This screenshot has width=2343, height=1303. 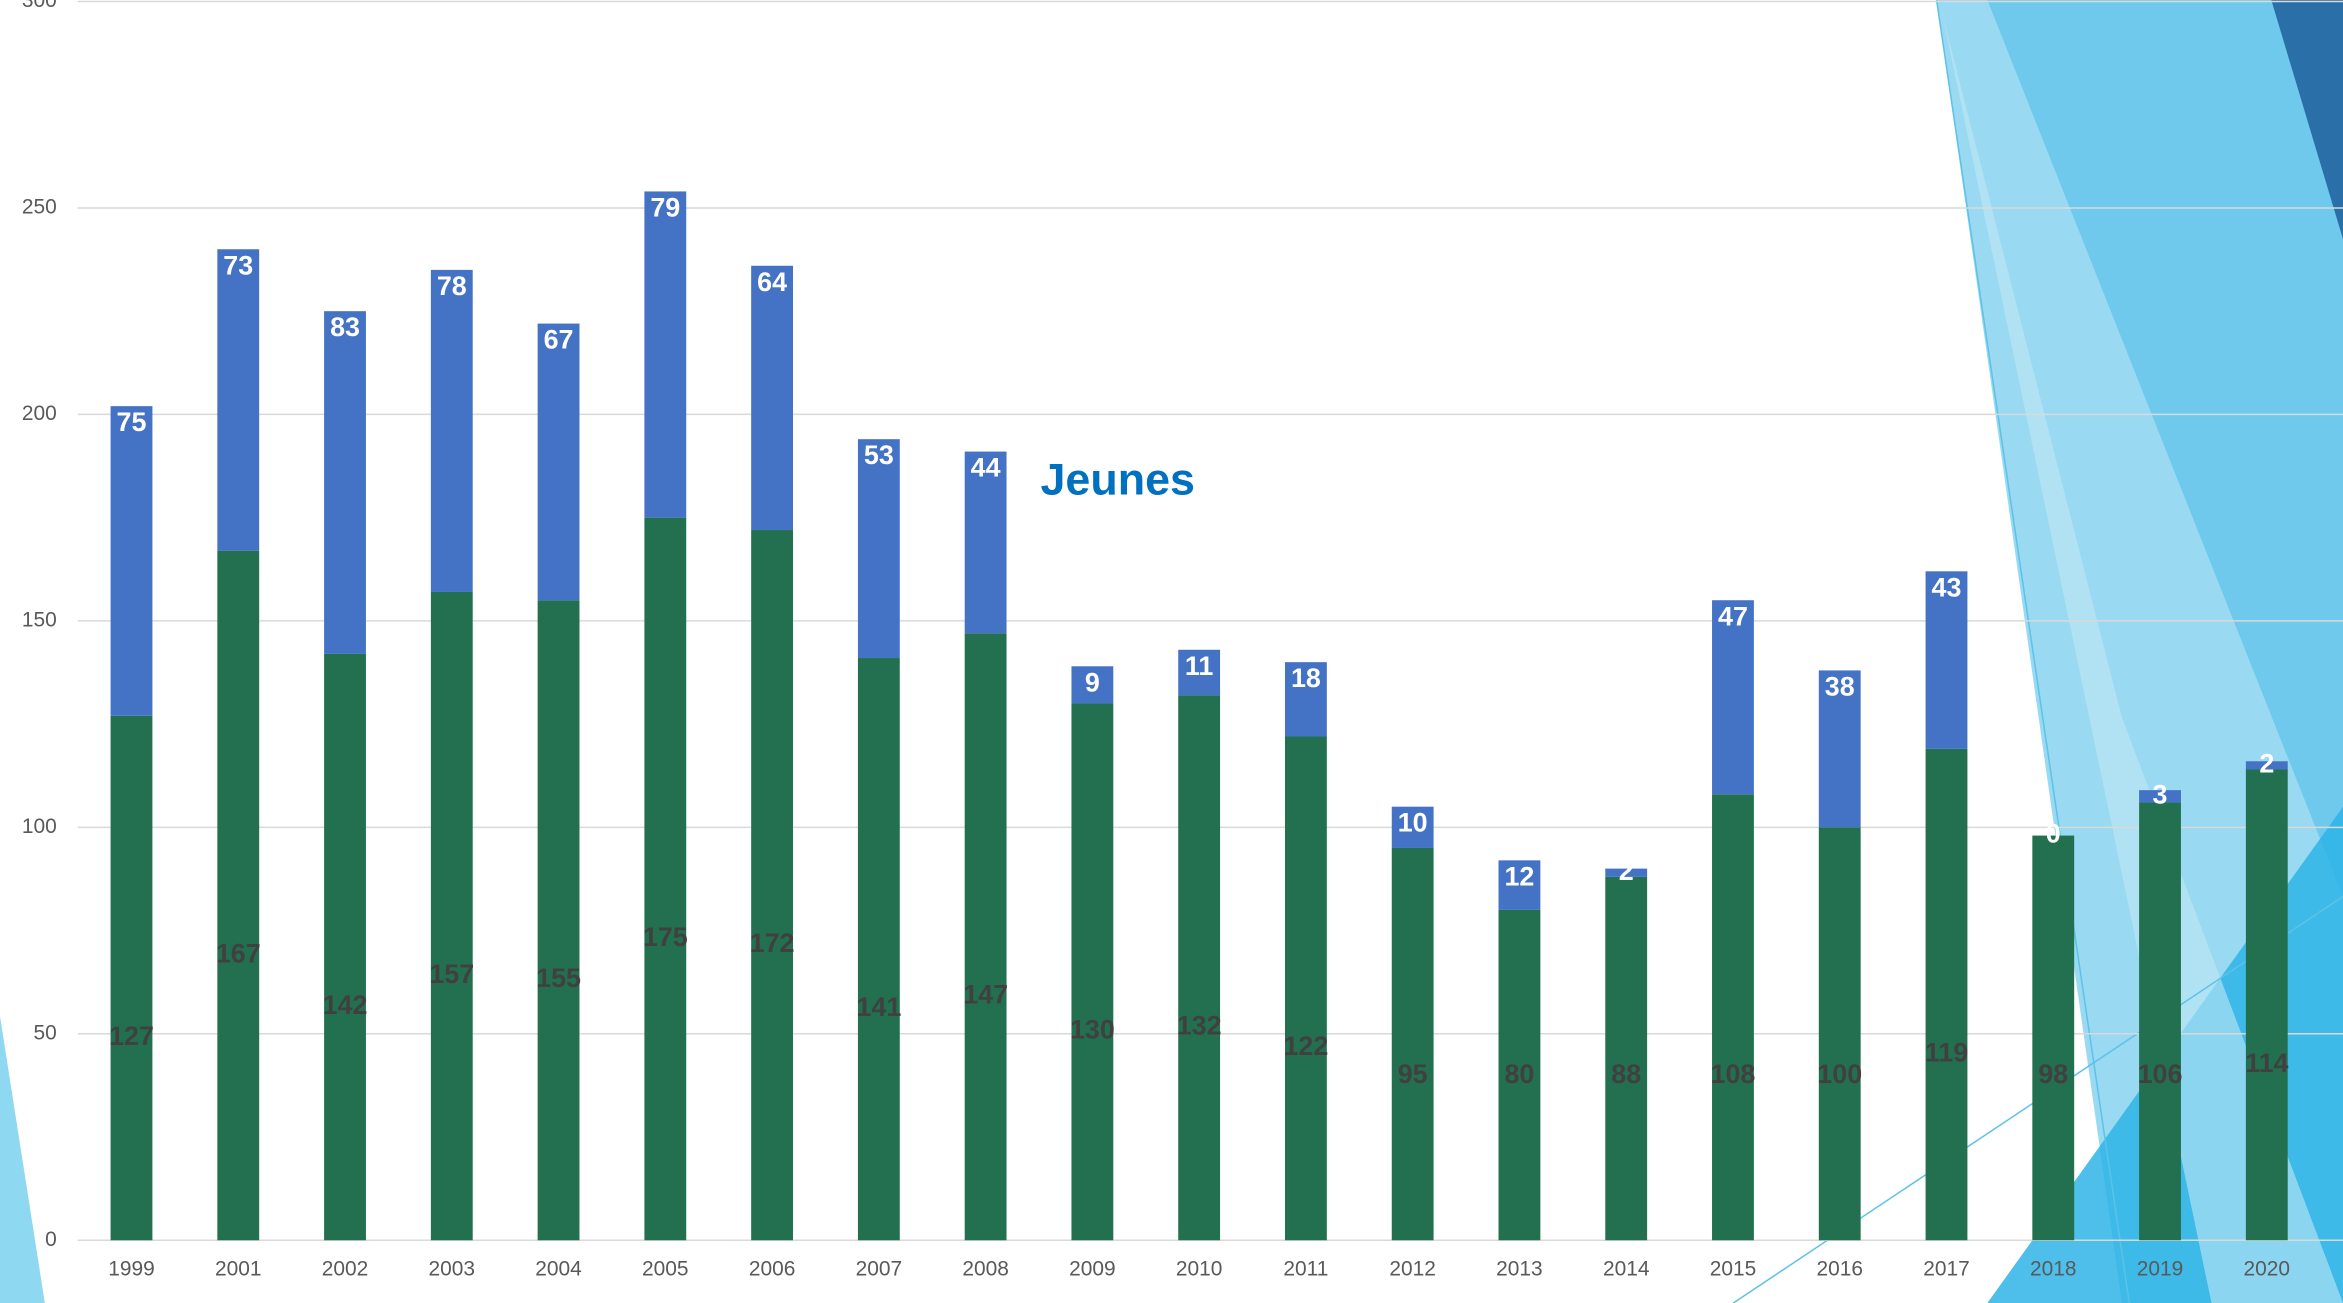 I want to click on data-label: 155, so click(x=558, y=978).